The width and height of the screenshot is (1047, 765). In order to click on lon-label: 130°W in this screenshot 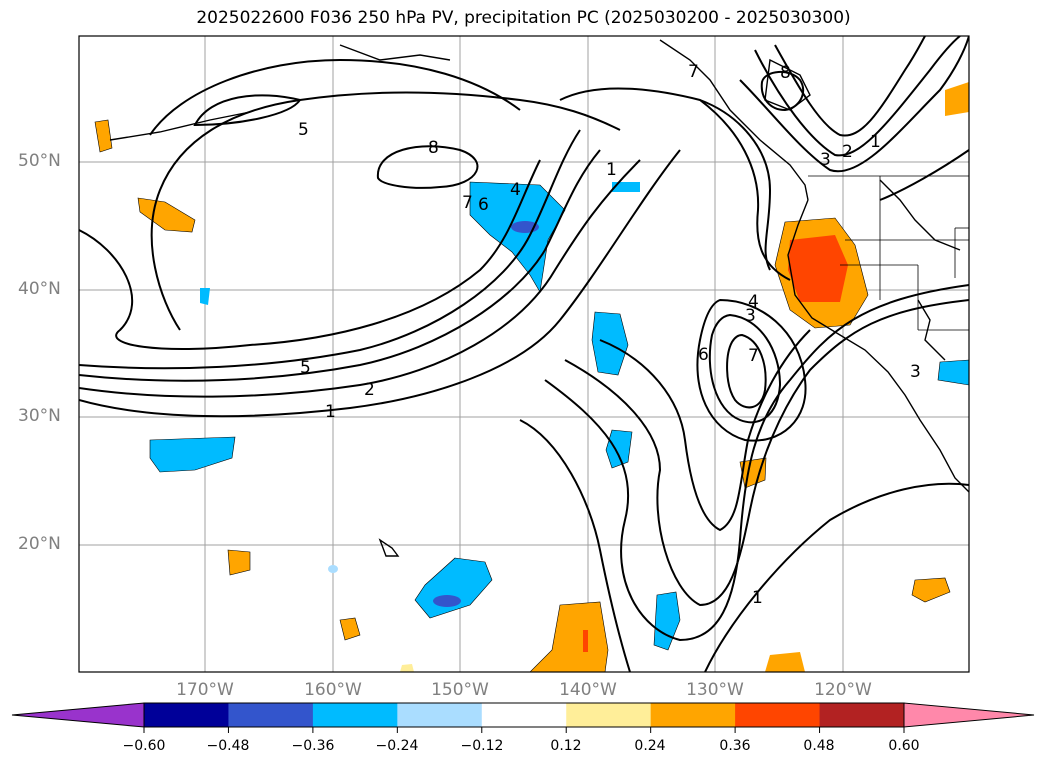, I will do `click(715, 690)`.